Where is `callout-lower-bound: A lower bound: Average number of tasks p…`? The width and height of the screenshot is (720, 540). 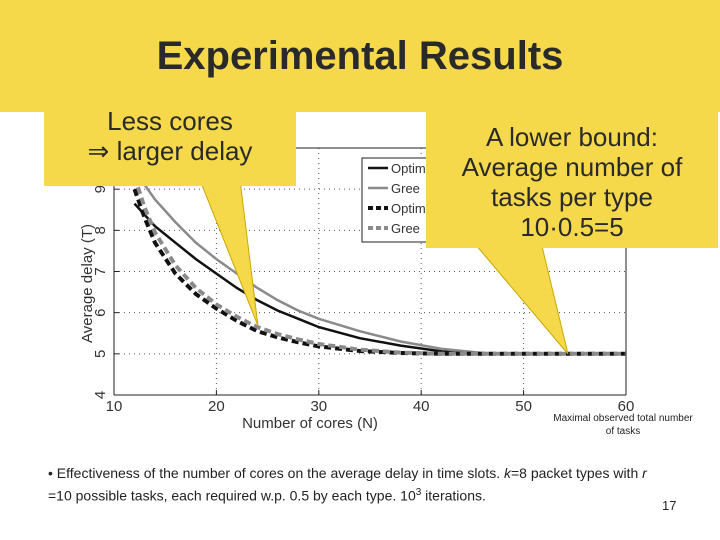 callout-lower-bound: A lower bound: Average number of tasks p… is located at coordinates (572, 178).